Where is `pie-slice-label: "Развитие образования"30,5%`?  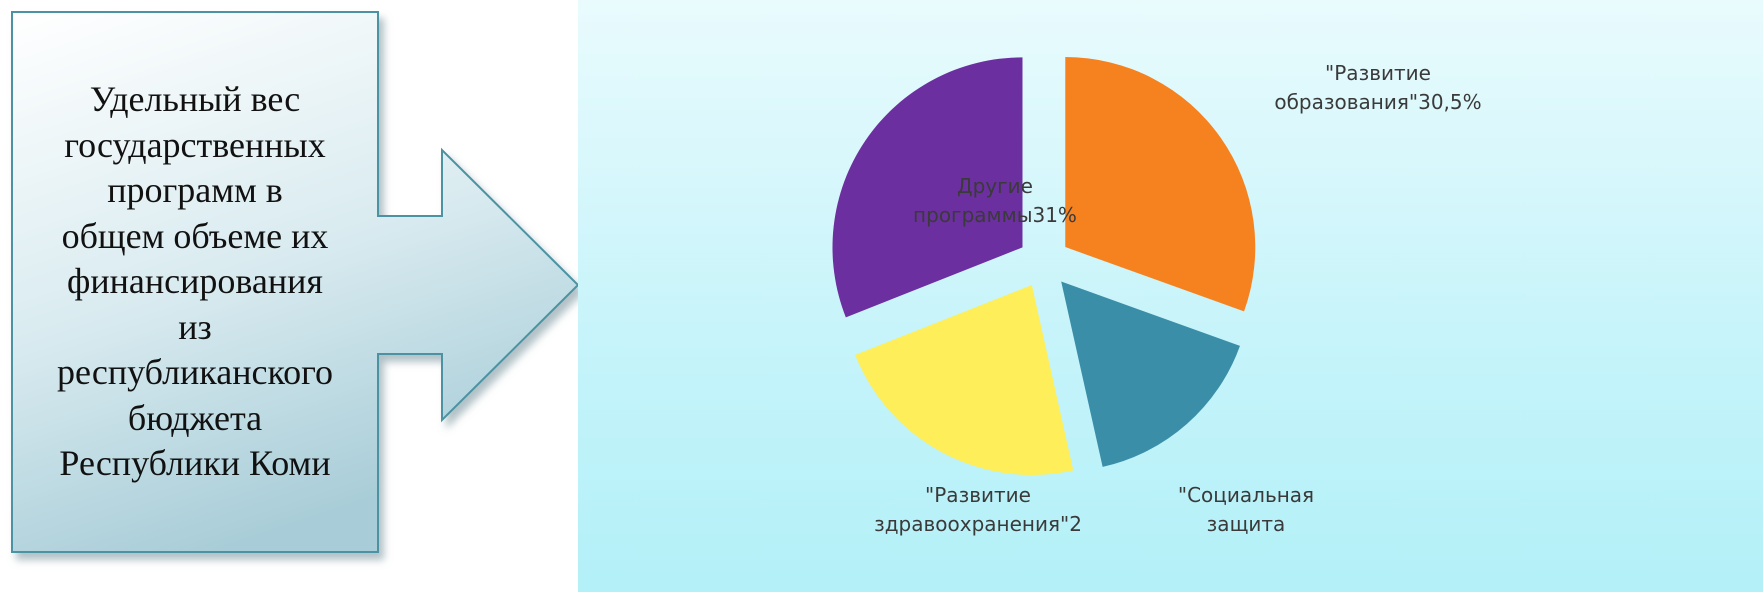
pie-slice-label: "Развитие образования"30,5% is located at coordinates (1377, 87).